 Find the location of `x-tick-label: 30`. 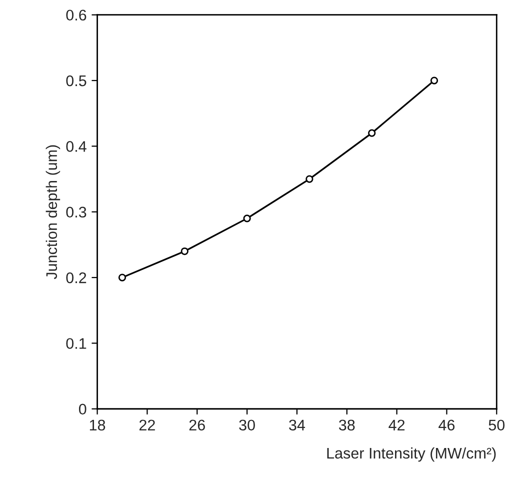

x-tick-label: 30 is located at coordinates (247, 425).